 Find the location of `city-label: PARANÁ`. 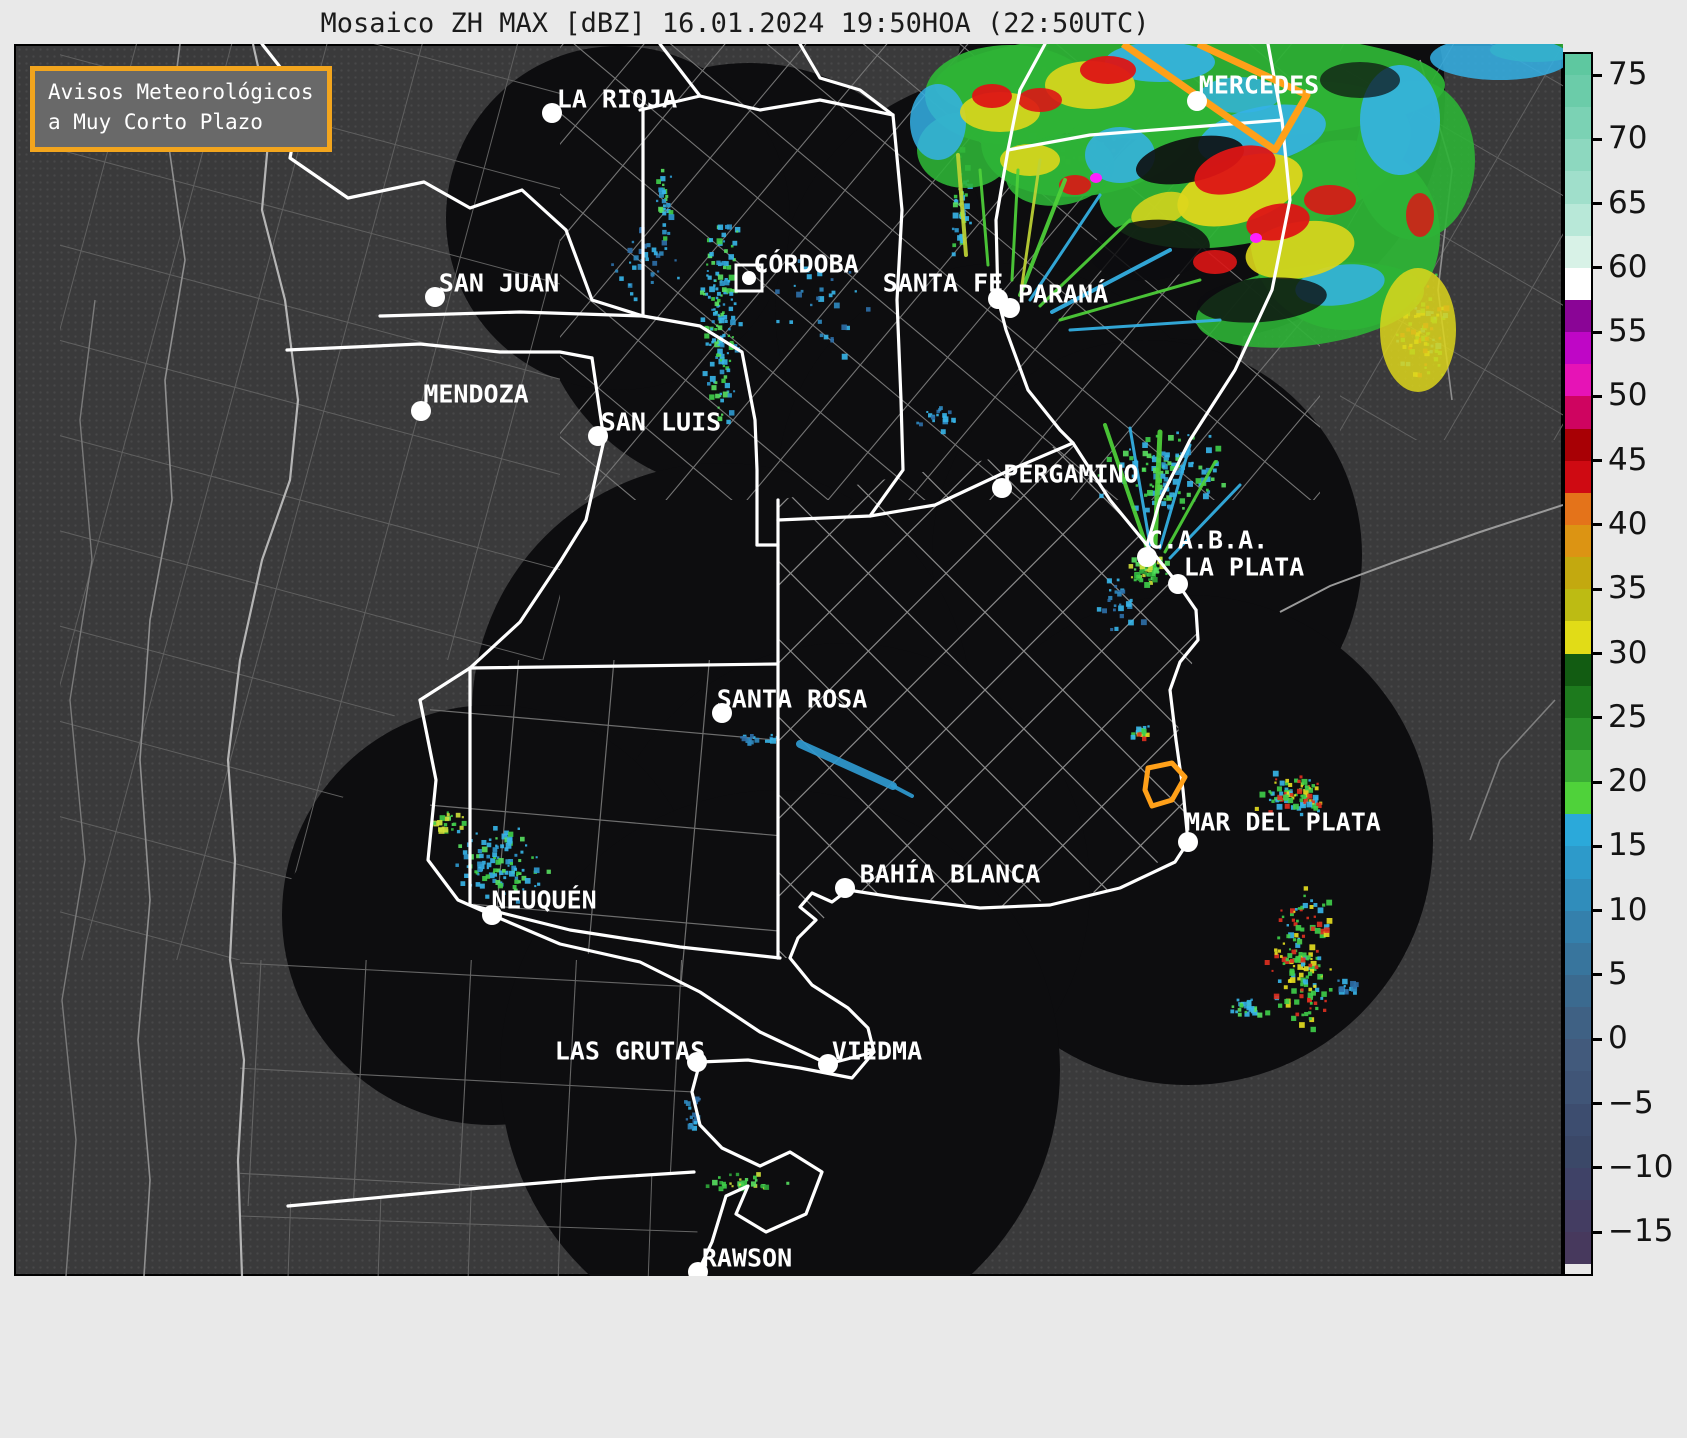

city-label: PARANÁ is located at coordinates (1063, 294).